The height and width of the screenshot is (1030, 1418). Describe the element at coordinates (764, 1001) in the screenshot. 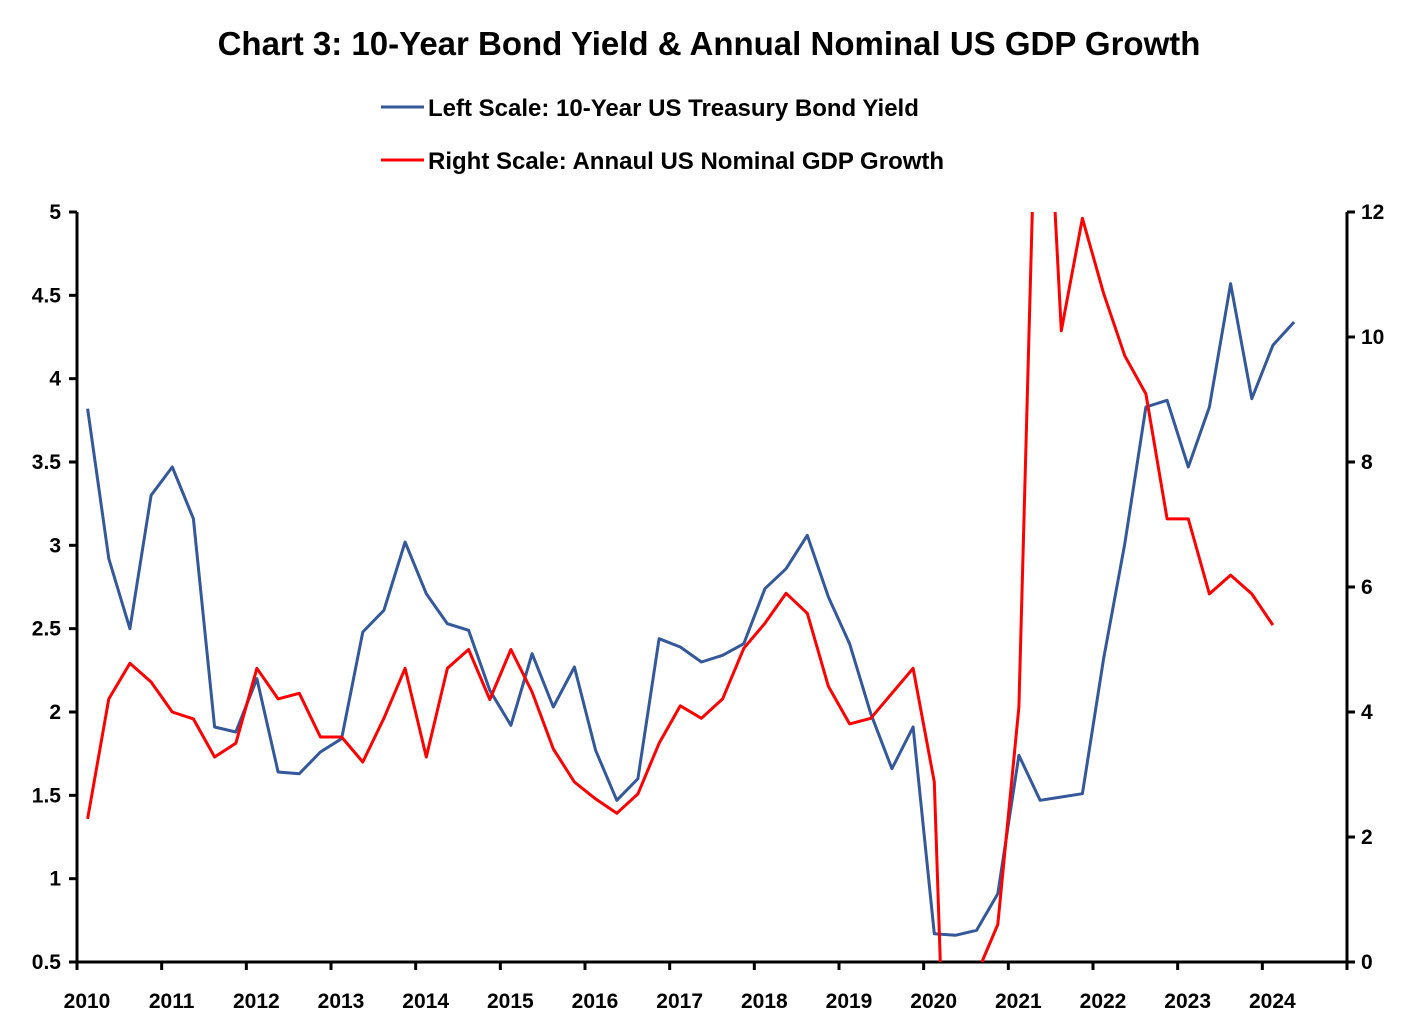

I see `x-axis-tick-label: 2018` at that location.